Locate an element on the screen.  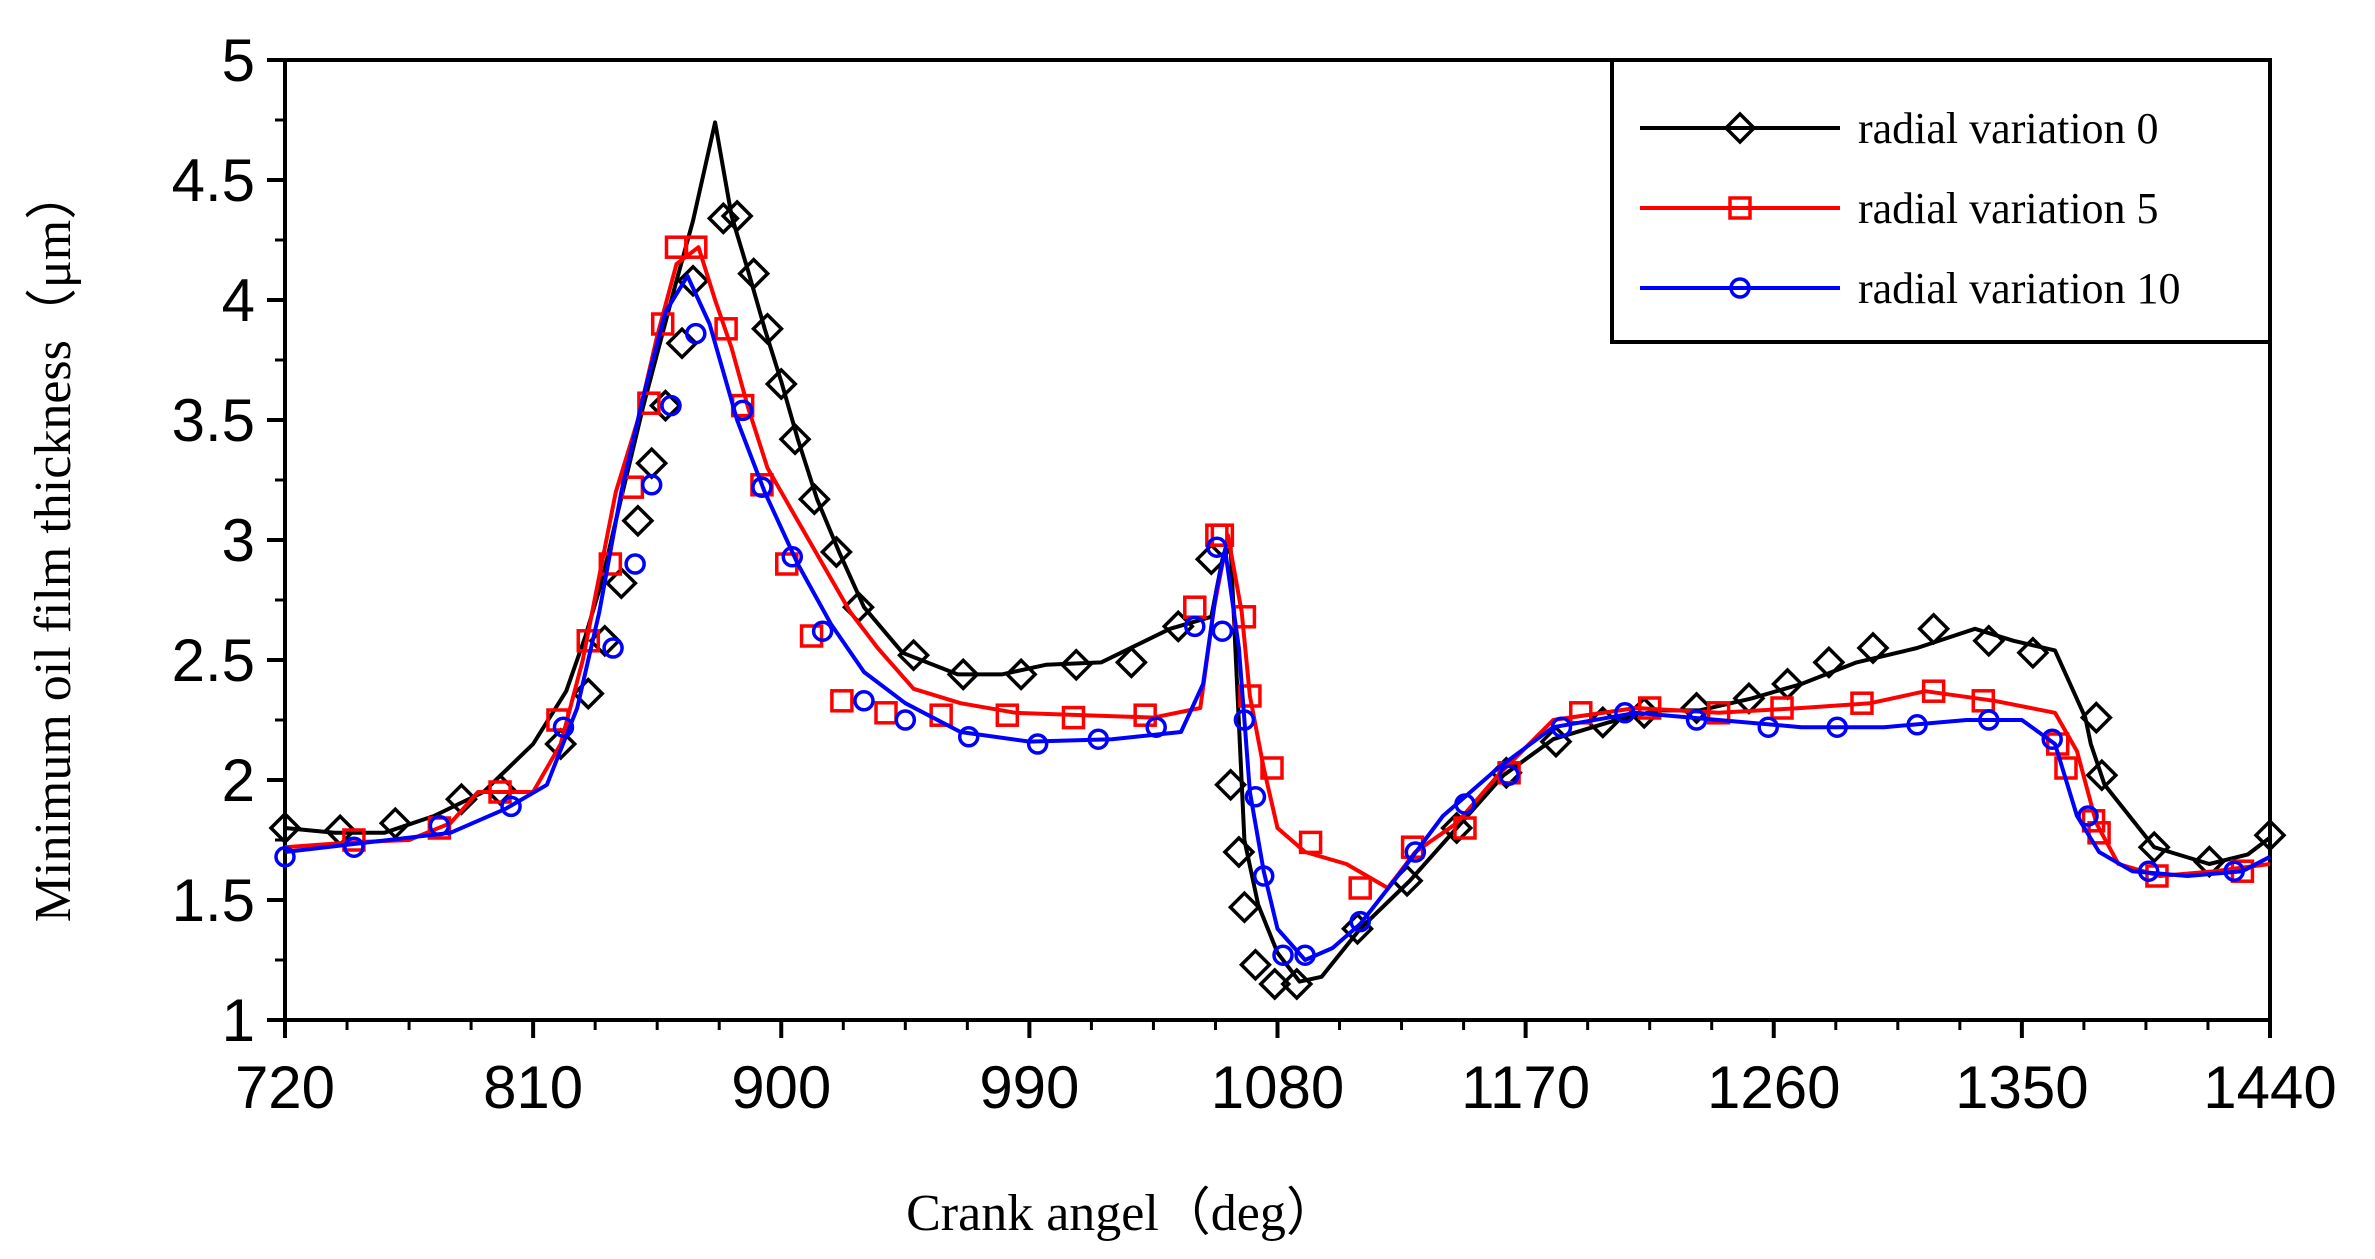
legend-label: radial variation 10 is located at coordinates (2019, 288).